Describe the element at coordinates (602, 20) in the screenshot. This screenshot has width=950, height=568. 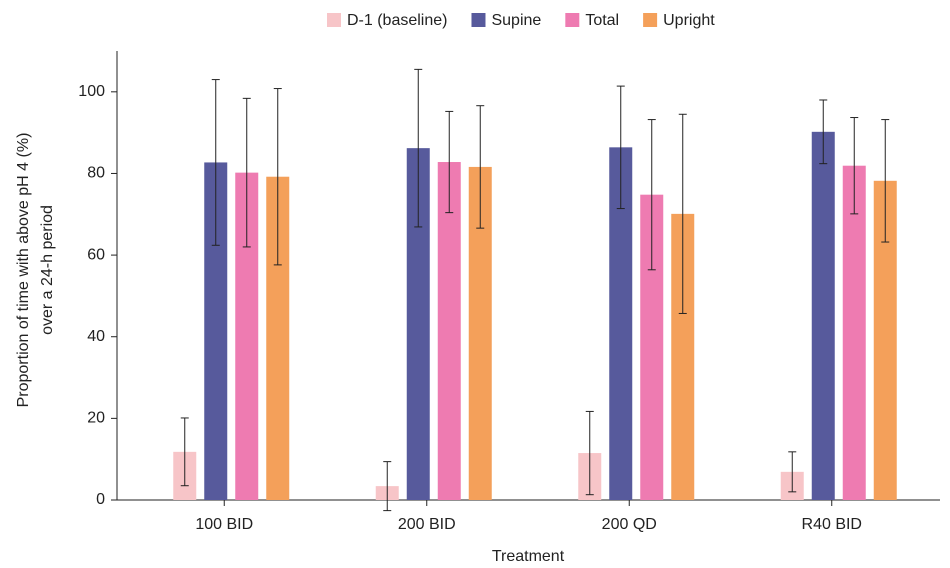
I see `legend-label: Total` at that location.